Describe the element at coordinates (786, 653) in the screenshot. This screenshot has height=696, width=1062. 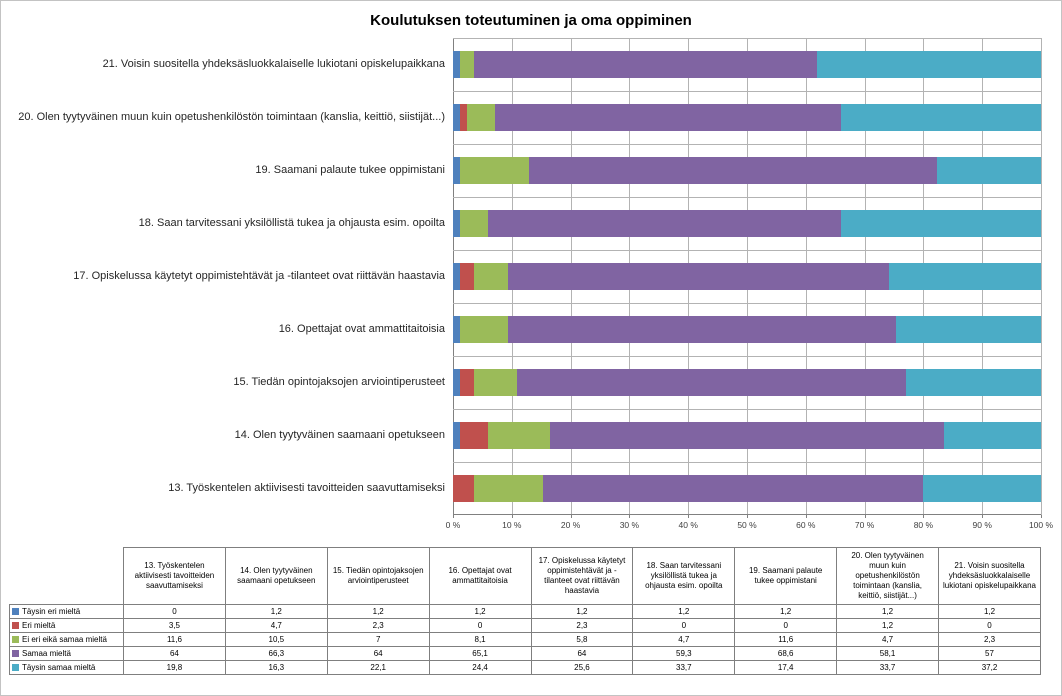
I see `table-cell: 68,6` at that location.